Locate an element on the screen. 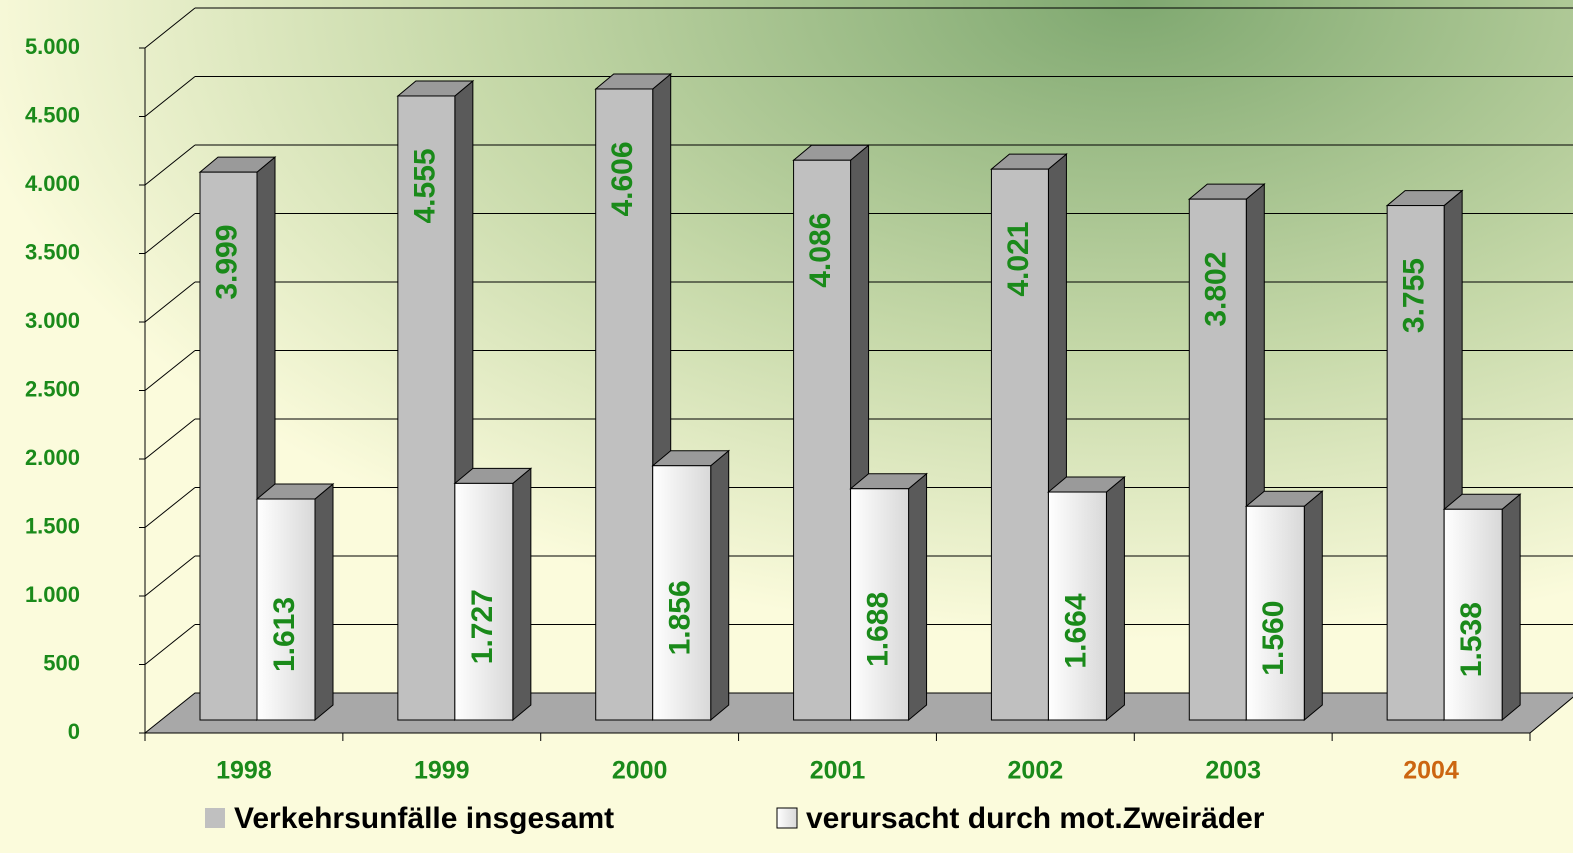 Image resolution: width=1573 pixels, height=853 pixels. x-tick-label: 2001 is located at coordinates (838, 771).